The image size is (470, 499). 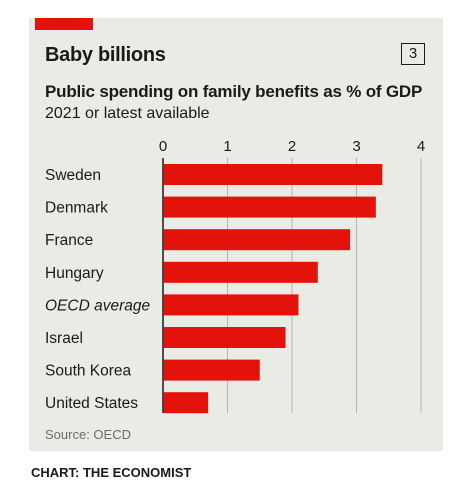 I want to click on bar-sweden, so click(x=273, y=174).